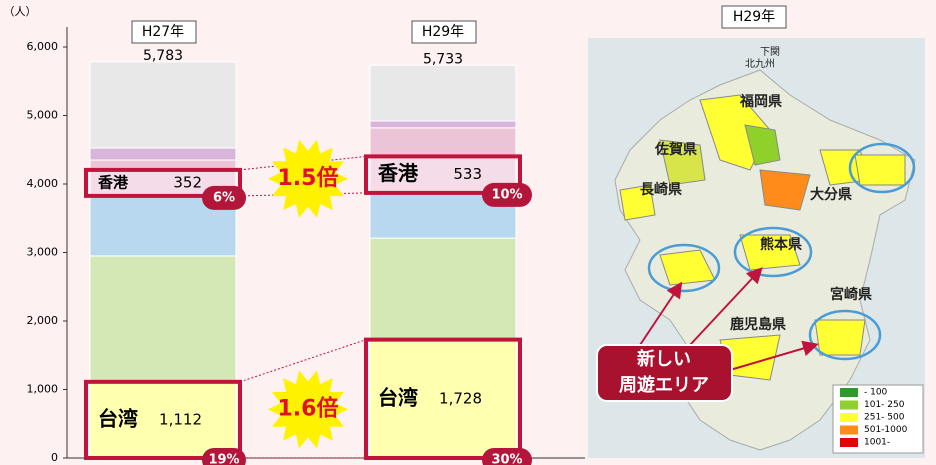 The image size is (936, 465). I want to click on value-label: 1,112, so click(180, 419).